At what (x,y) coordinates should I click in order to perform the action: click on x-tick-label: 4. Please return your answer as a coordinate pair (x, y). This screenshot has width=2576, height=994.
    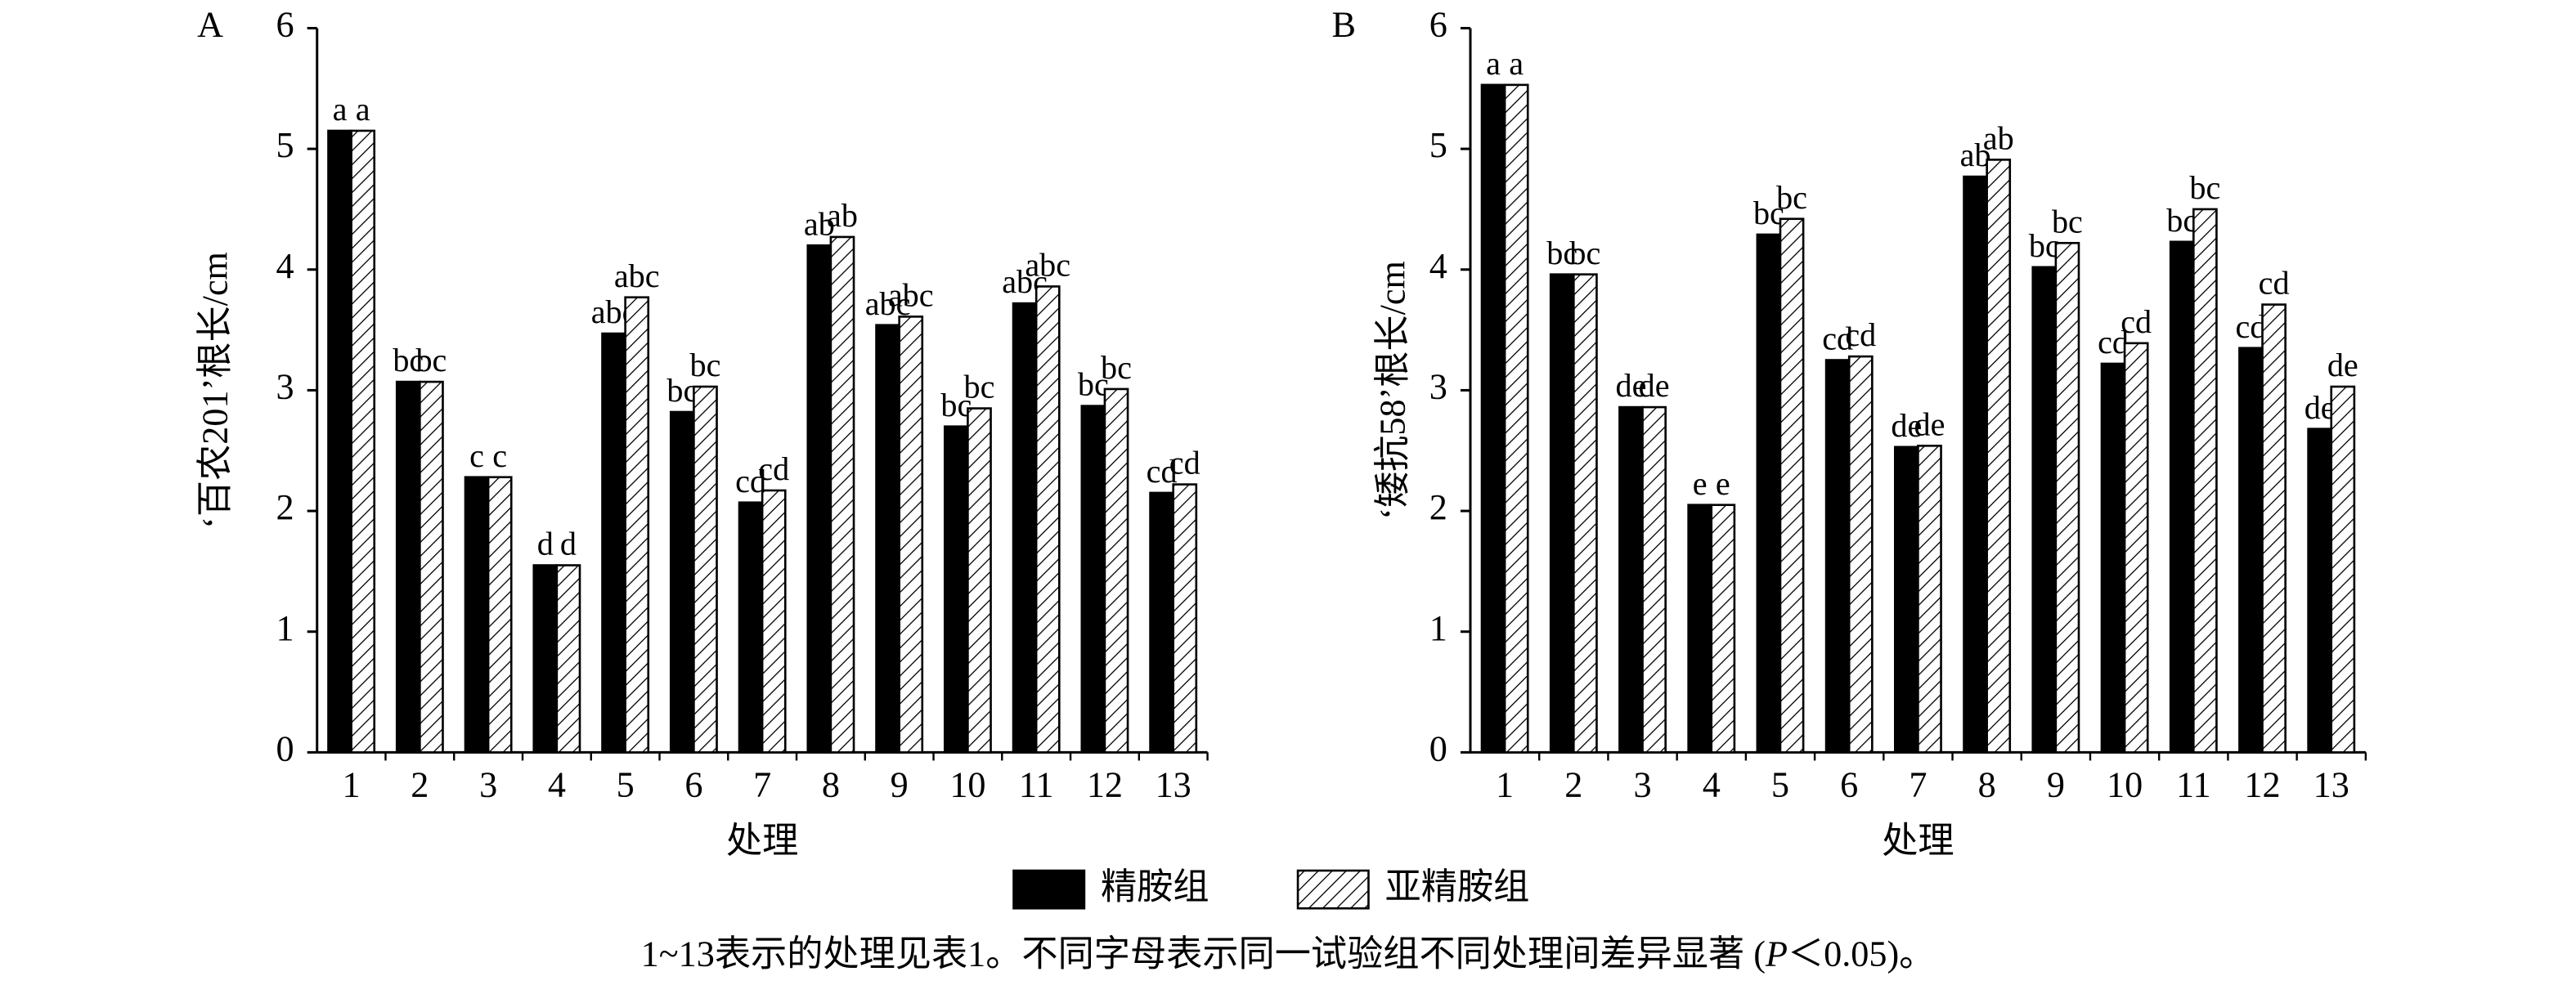
    Looking at the image, I should click on (557, 785).